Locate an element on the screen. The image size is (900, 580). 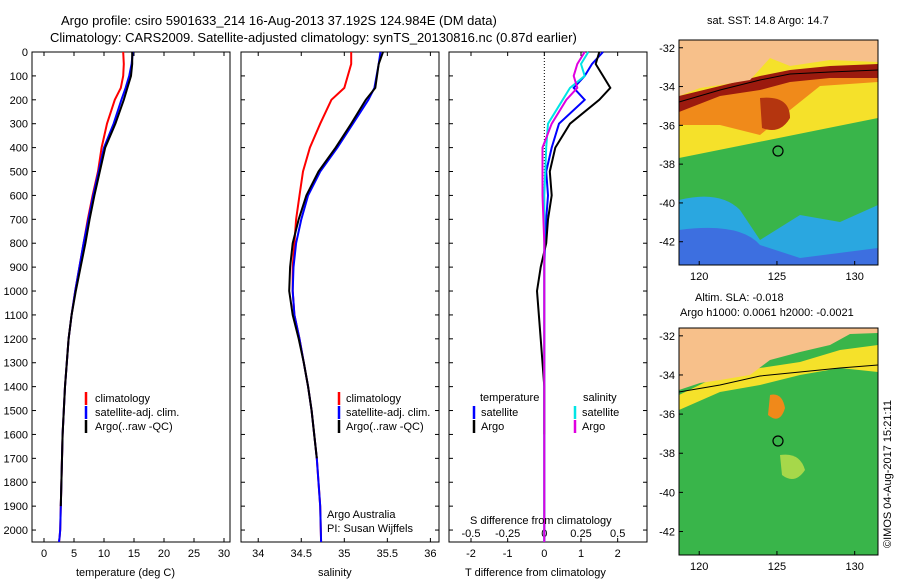
y-tick-label: 1800 is located at coordinates (16, 483).